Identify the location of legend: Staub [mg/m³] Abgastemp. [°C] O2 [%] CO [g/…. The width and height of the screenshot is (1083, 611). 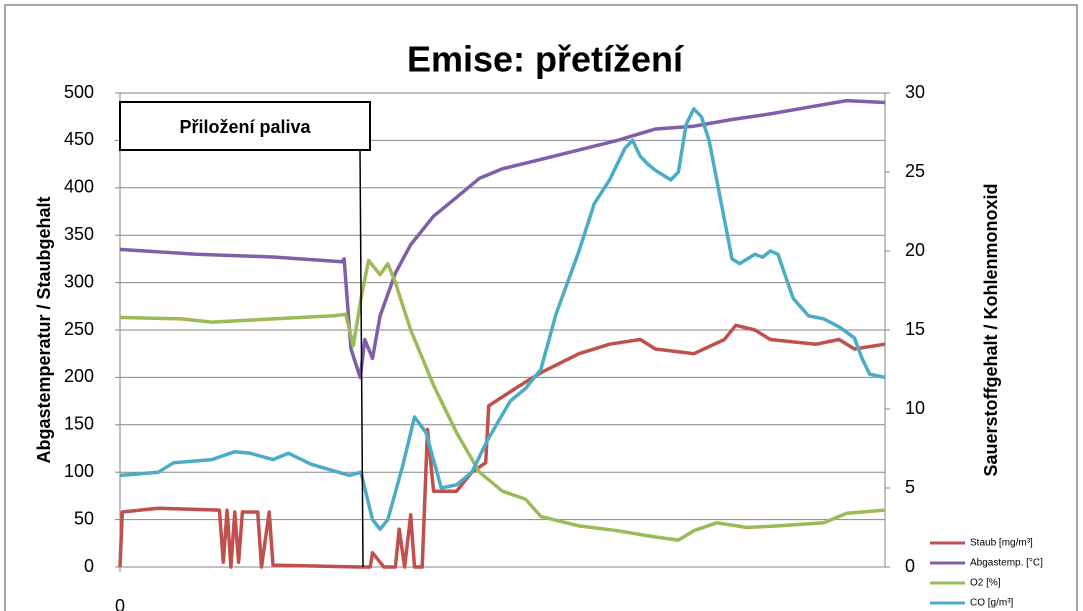
(986, 573).